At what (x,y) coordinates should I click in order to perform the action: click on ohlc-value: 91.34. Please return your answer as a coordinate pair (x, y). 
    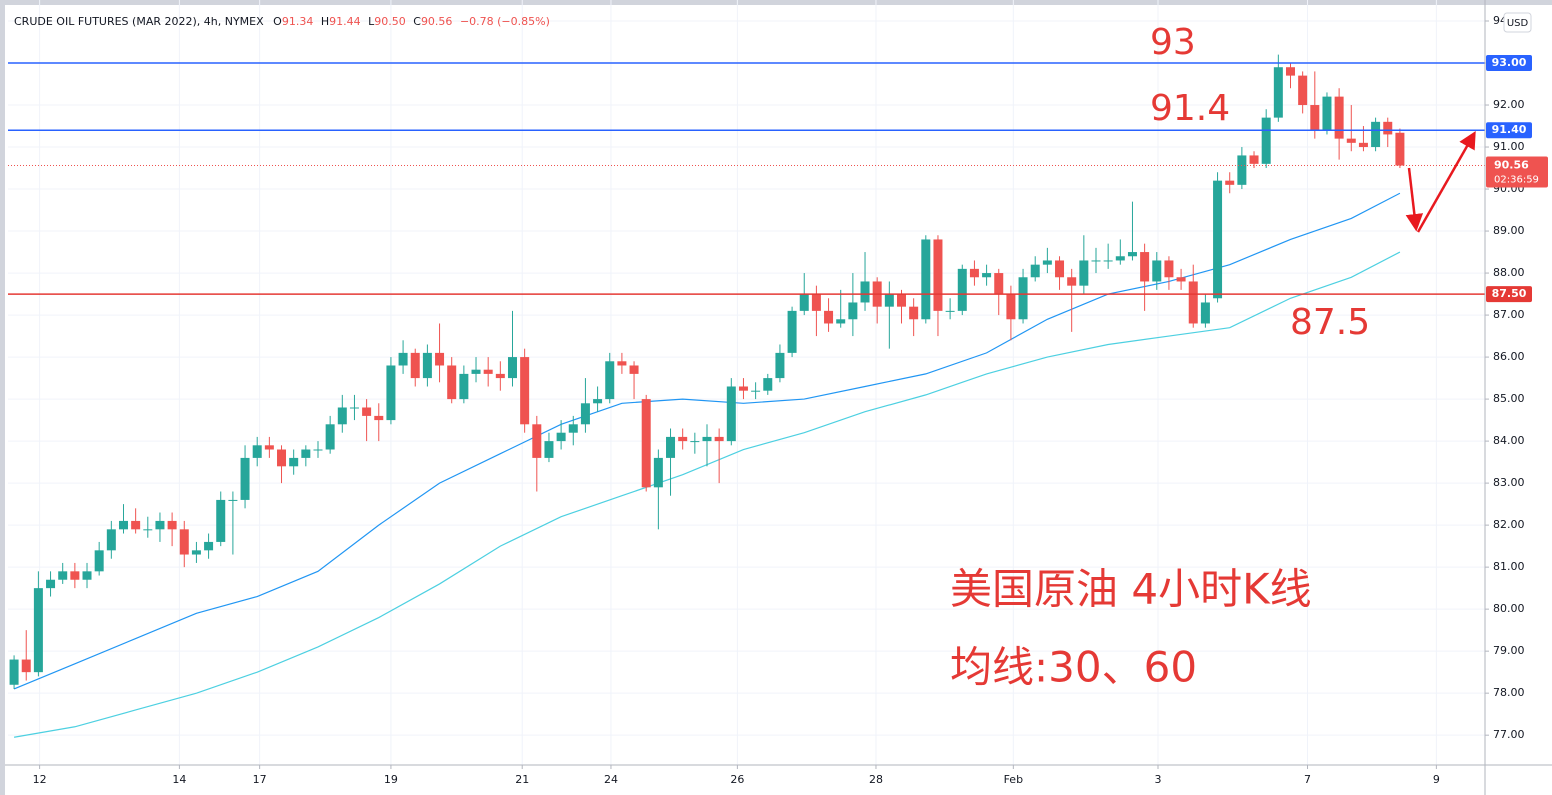
    Looking at the image, I should click on (298, 21).